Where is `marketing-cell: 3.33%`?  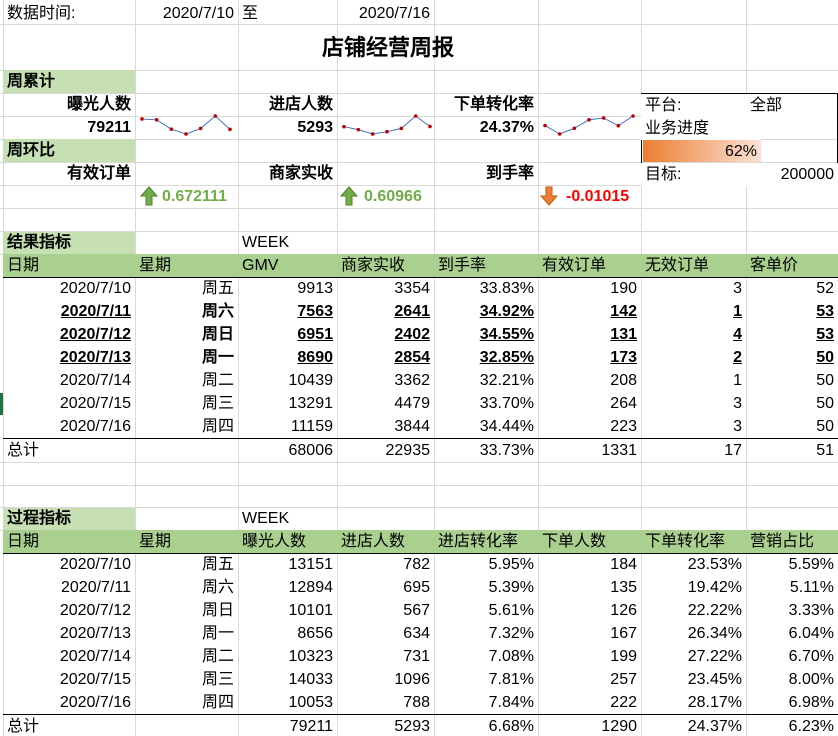 marketing-cell: 3.33% is located at coordinates (811, 610).